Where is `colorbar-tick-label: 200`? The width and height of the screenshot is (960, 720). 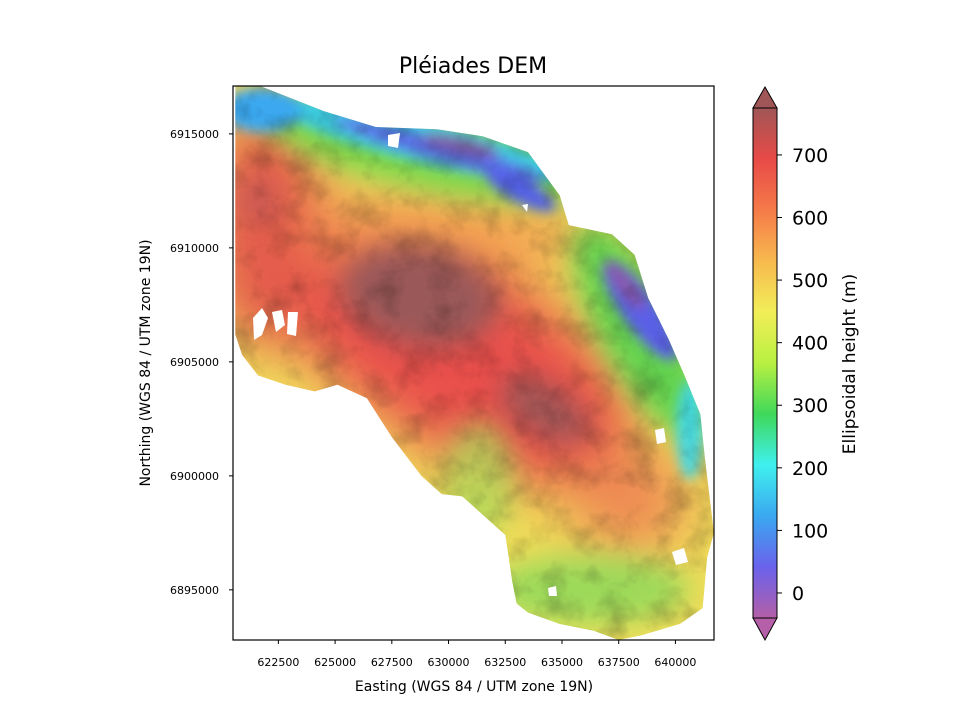 colorbar-tick-label: 200 is located at coordinates (810, 469).